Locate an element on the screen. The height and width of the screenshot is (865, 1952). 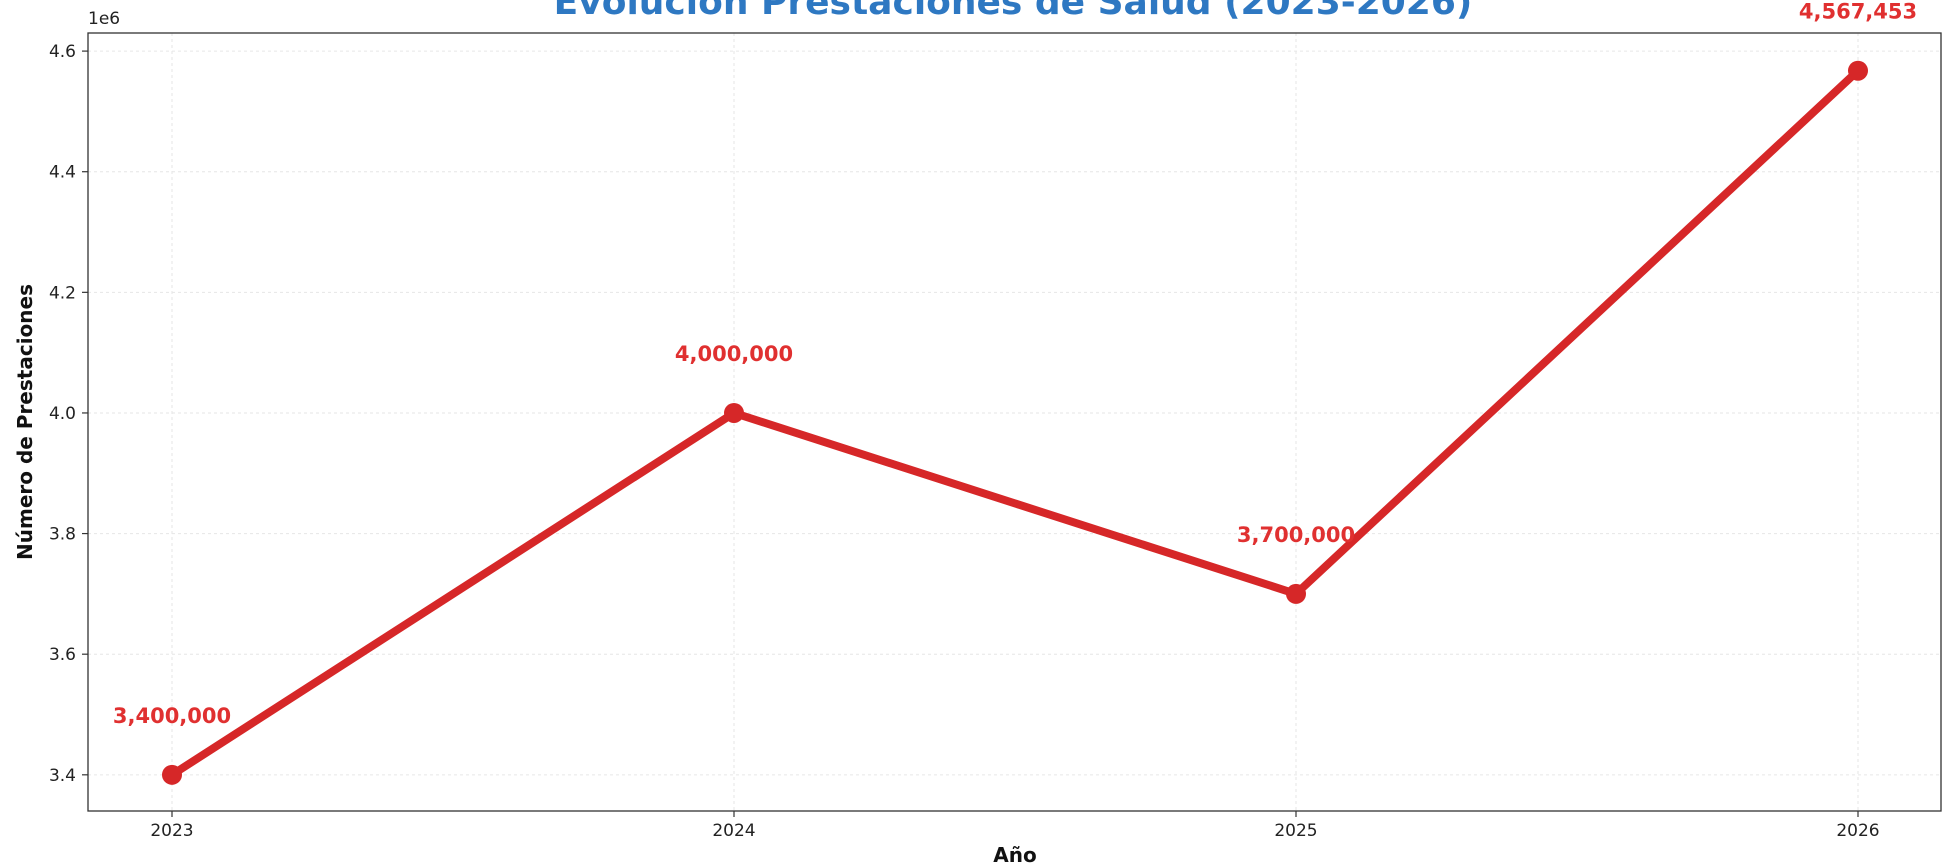
y-tick-label: 4.4 is located at coordinates (62, 173).